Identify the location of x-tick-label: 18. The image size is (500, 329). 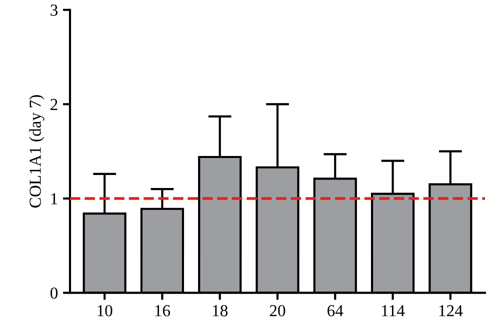
(220, 310).